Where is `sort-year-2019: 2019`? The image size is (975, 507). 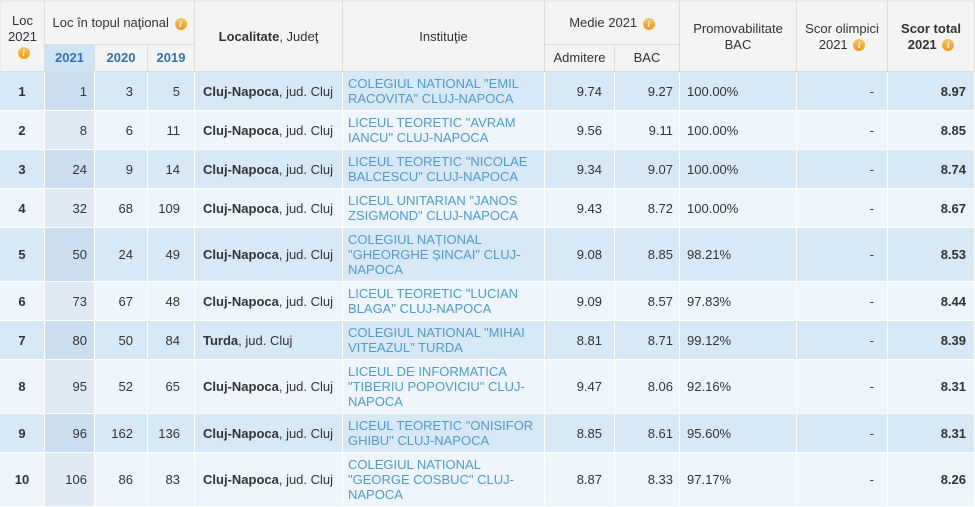
sort-year-2019: 2019 is located at coordinates (171, 58).